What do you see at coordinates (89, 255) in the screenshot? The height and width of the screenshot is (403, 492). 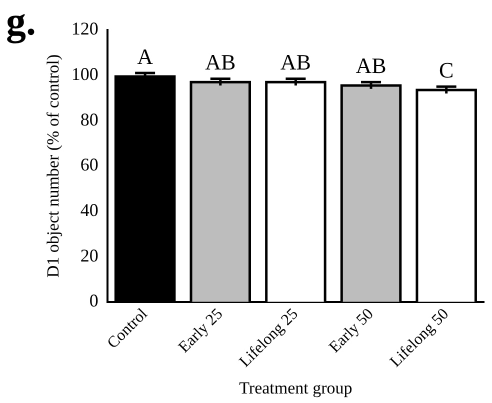 I see `y-tick-label: 20` at bounding box center [89, 255].